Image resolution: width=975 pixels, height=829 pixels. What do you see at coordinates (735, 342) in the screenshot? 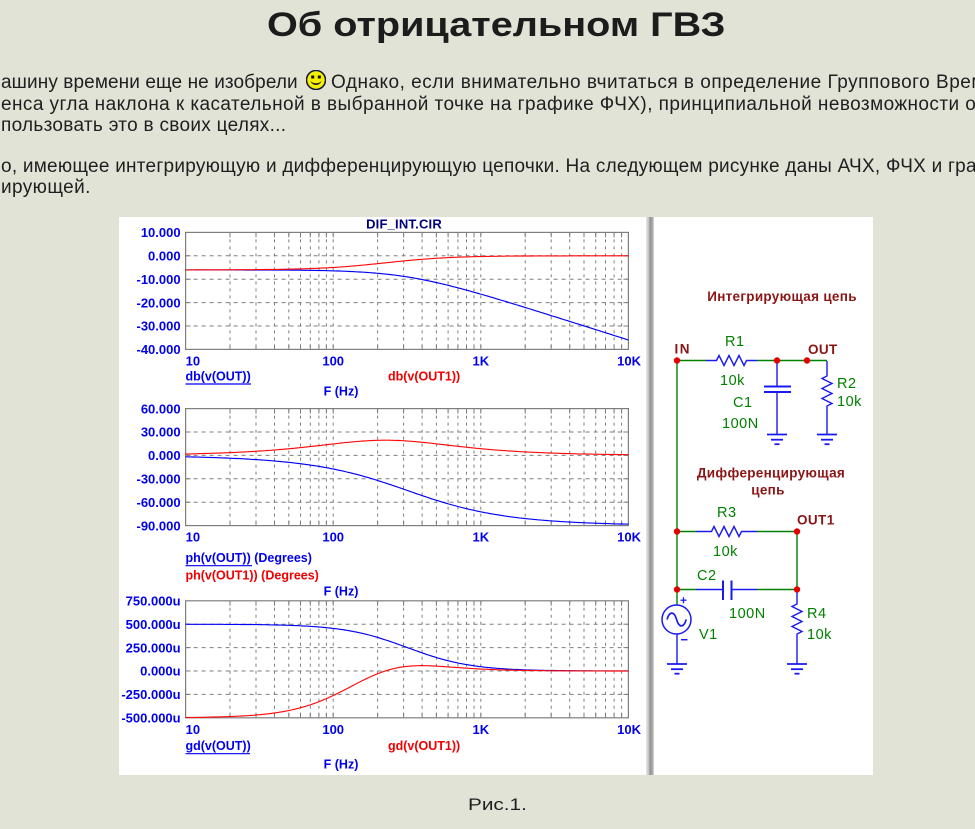
I see `svg-text: R1` at bounding box center [735, 342].